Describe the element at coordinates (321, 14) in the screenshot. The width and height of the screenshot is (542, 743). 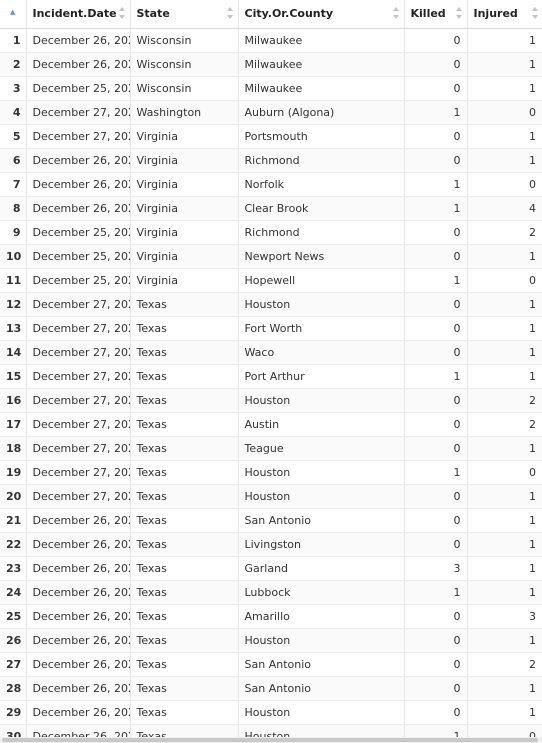
I see `column-header-city-or-county: City.Or.County` at that location.